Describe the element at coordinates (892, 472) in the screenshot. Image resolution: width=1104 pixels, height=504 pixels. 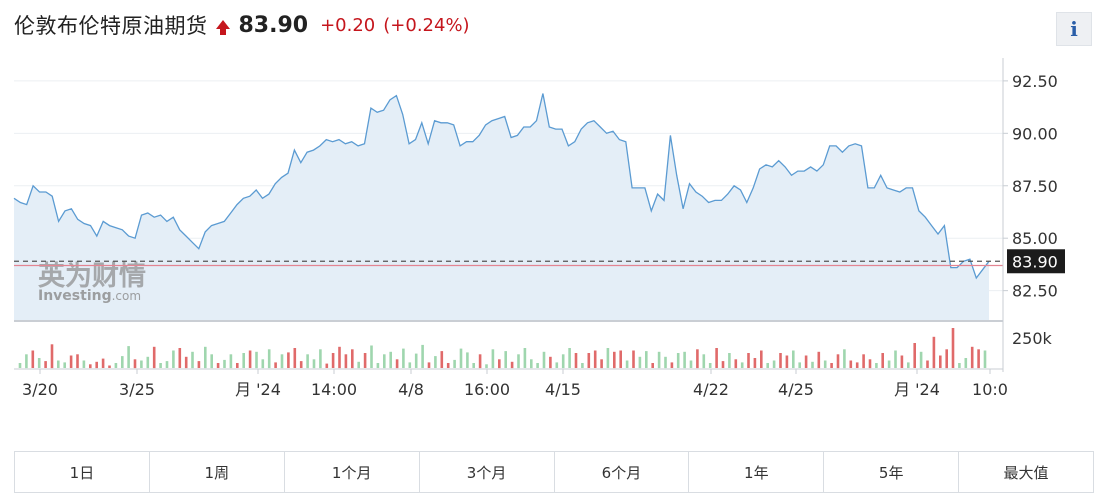
I see `period-tab: 5年` at that location.